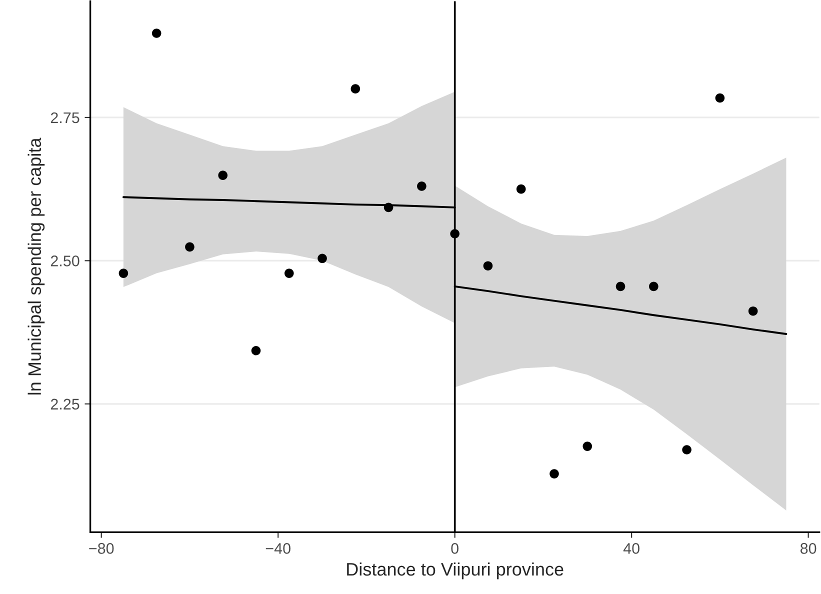 The height and width of the screenshot is (594, 821). I want to click on y-tick-label: 2.50, so click(65, 261).